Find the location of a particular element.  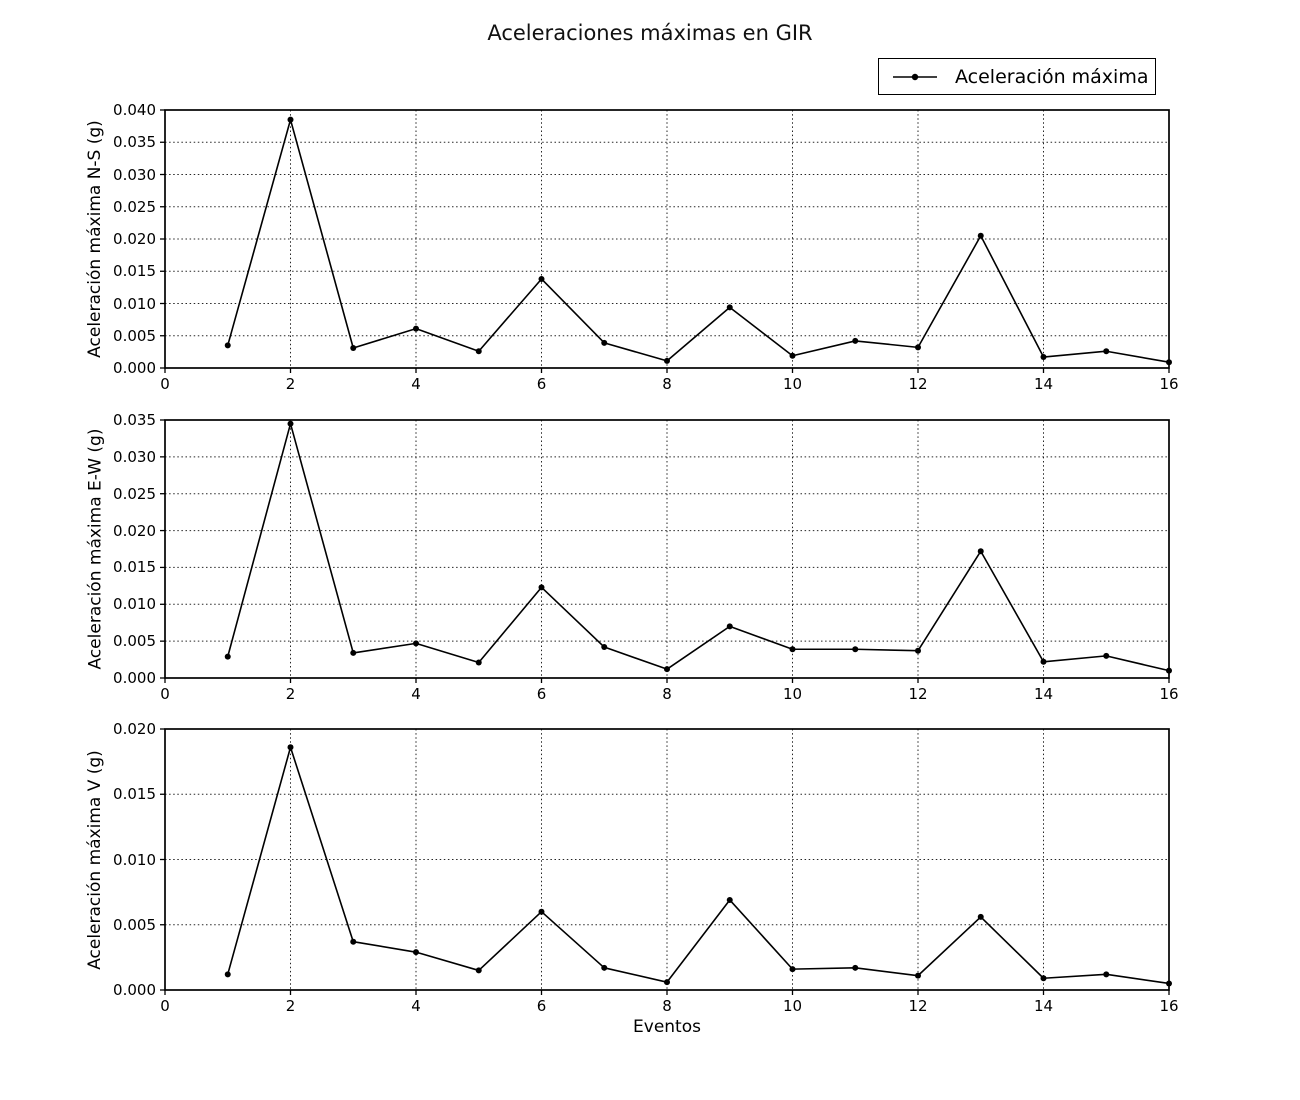

legend: Aceleración máxima is located at coordinates (1017, 76).